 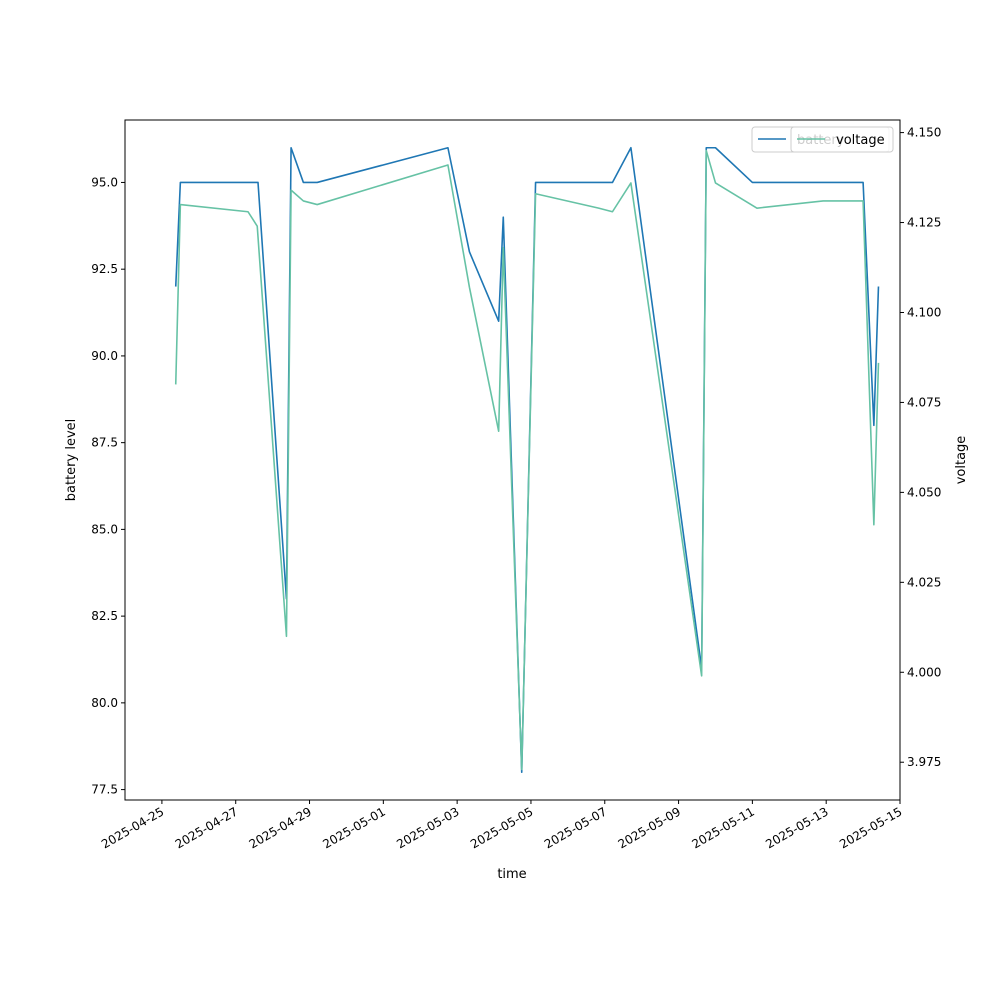 What do you see at coordinates (796, 827) in the screenshot?
I see `x-tick-label: 2025-05-13` at bounding box center [796, 827].